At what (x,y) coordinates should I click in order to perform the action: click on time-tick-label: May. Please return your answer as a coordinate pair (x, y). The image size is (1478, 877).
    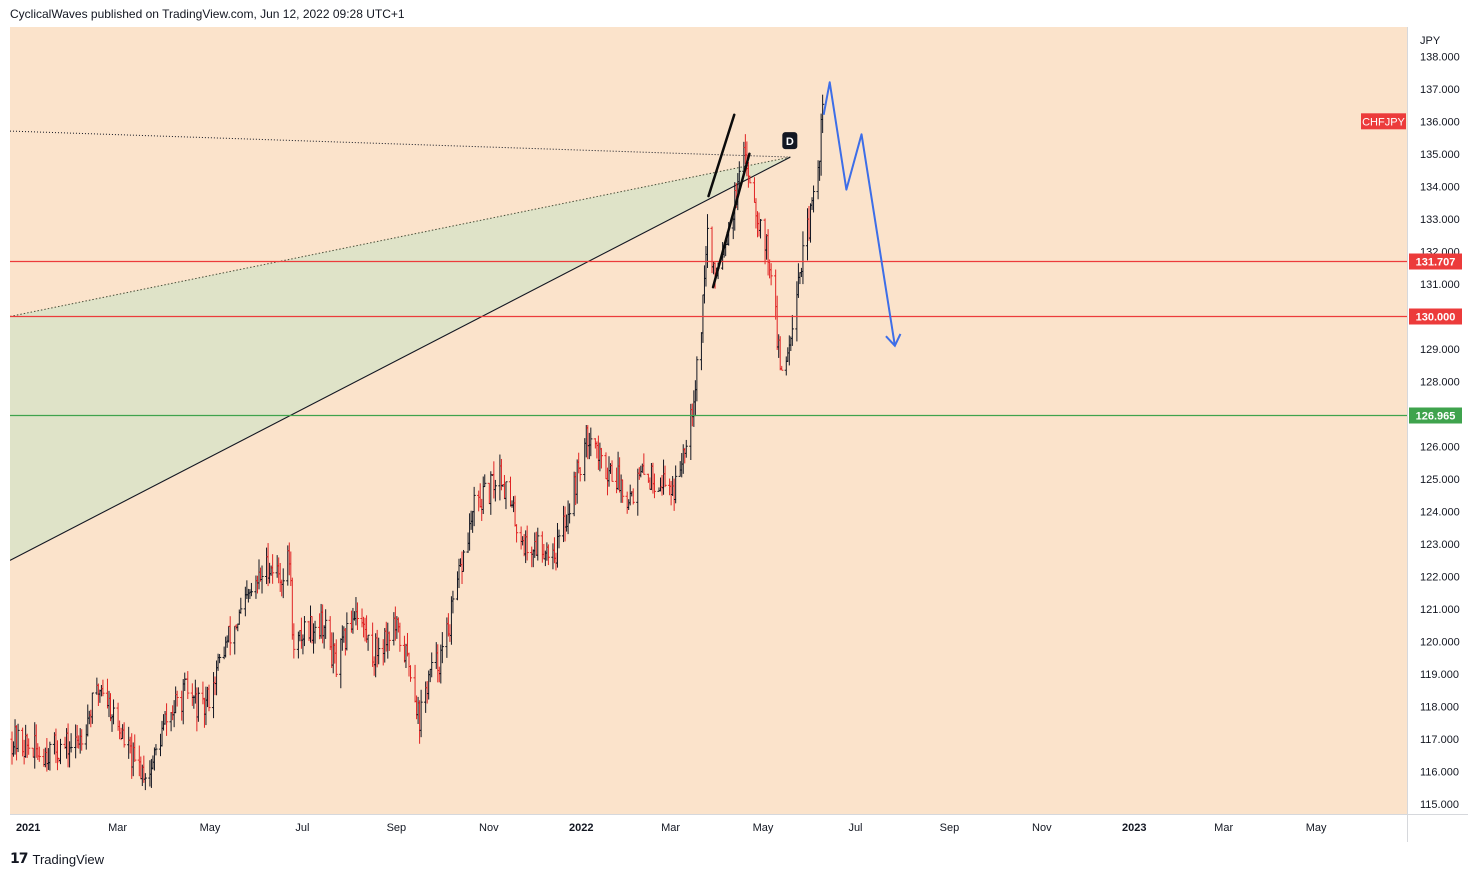
    Looking at the image, I should click on (210, 828).